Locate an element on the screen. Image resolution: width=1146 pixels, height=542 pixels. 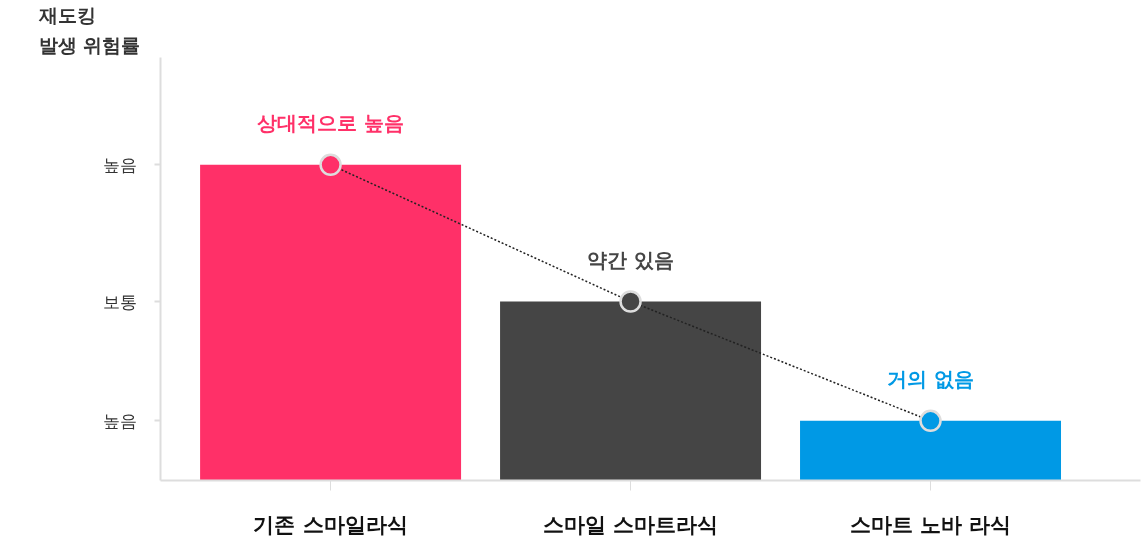
annotation: 상대적으로 높음 is located at coordinates (331, 122).